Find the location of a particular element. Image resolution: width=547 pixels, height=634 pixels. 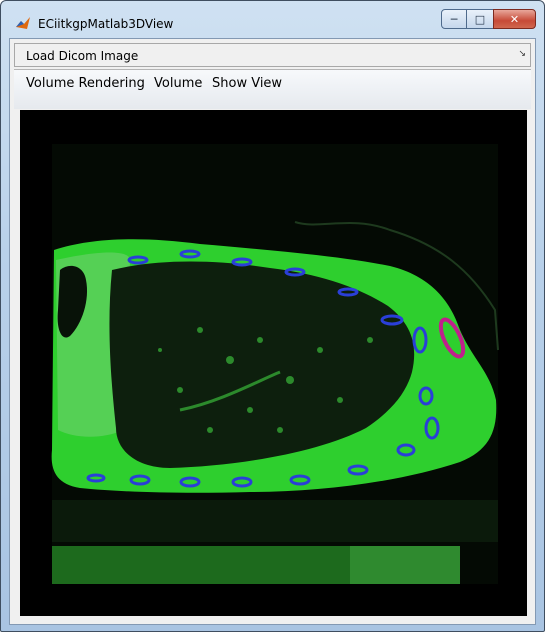

minimize-icon: ─ is located at coordinates (454, 19).